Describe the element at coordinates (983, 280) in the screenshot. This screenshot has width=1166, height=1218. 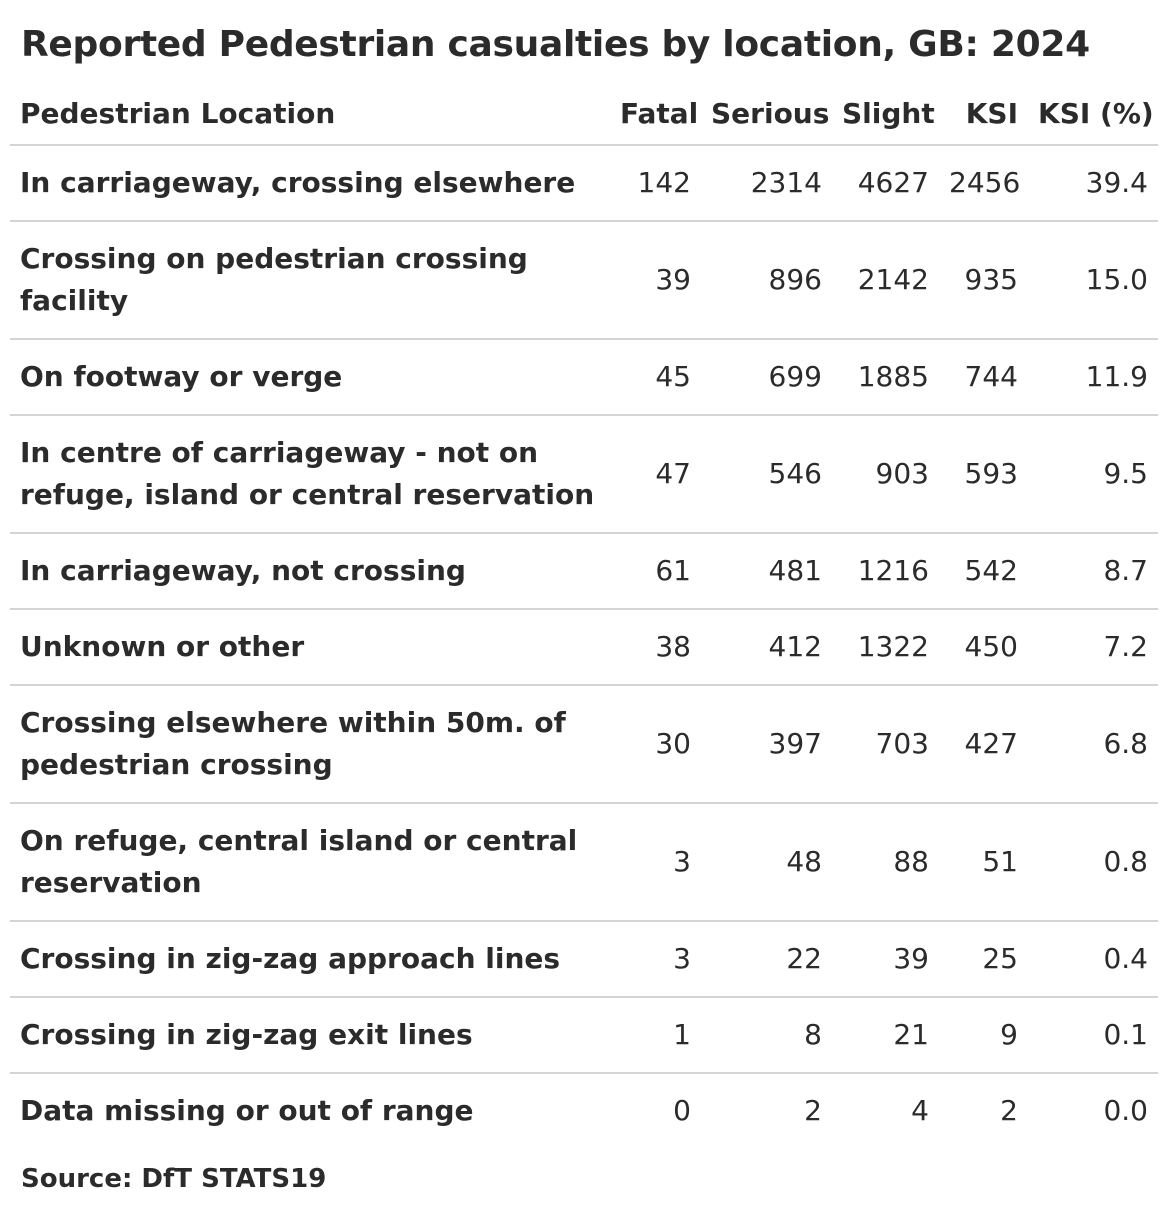
I see `cell-ksi: 935` at that location.